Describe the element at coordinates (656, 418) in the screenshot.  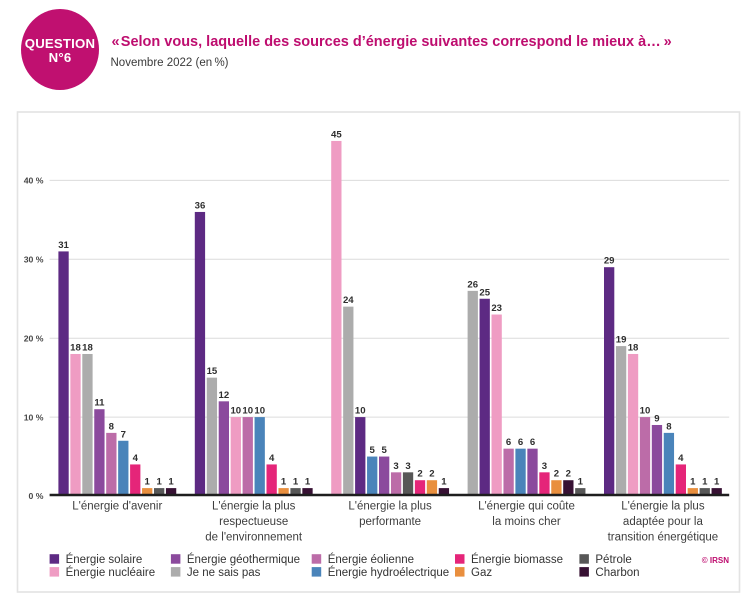
I see `svg-text: 9` at that location.